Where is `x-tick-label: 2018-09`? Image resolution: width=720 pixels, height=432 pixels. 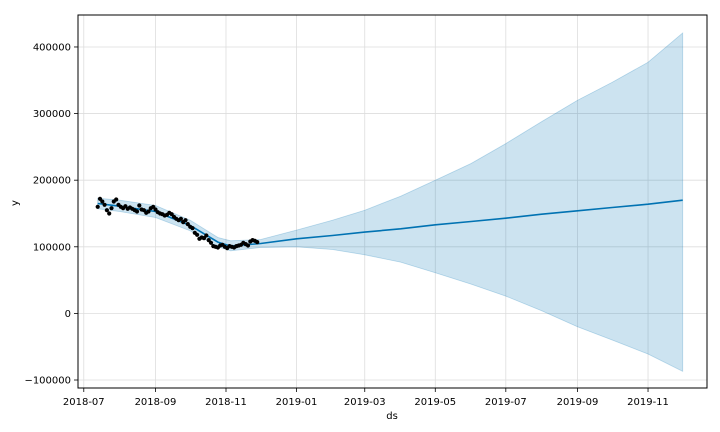 x-tick-label: 2018-09 is located at coordinates (156, 402).